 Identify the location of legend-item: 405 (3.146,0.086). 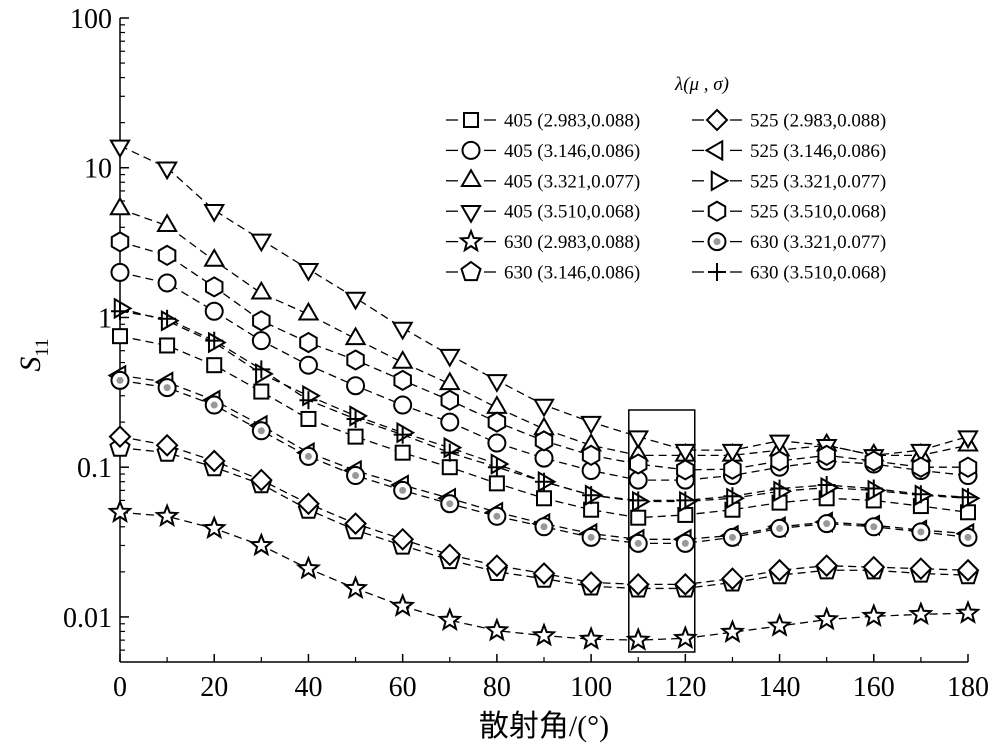
(543, 151).